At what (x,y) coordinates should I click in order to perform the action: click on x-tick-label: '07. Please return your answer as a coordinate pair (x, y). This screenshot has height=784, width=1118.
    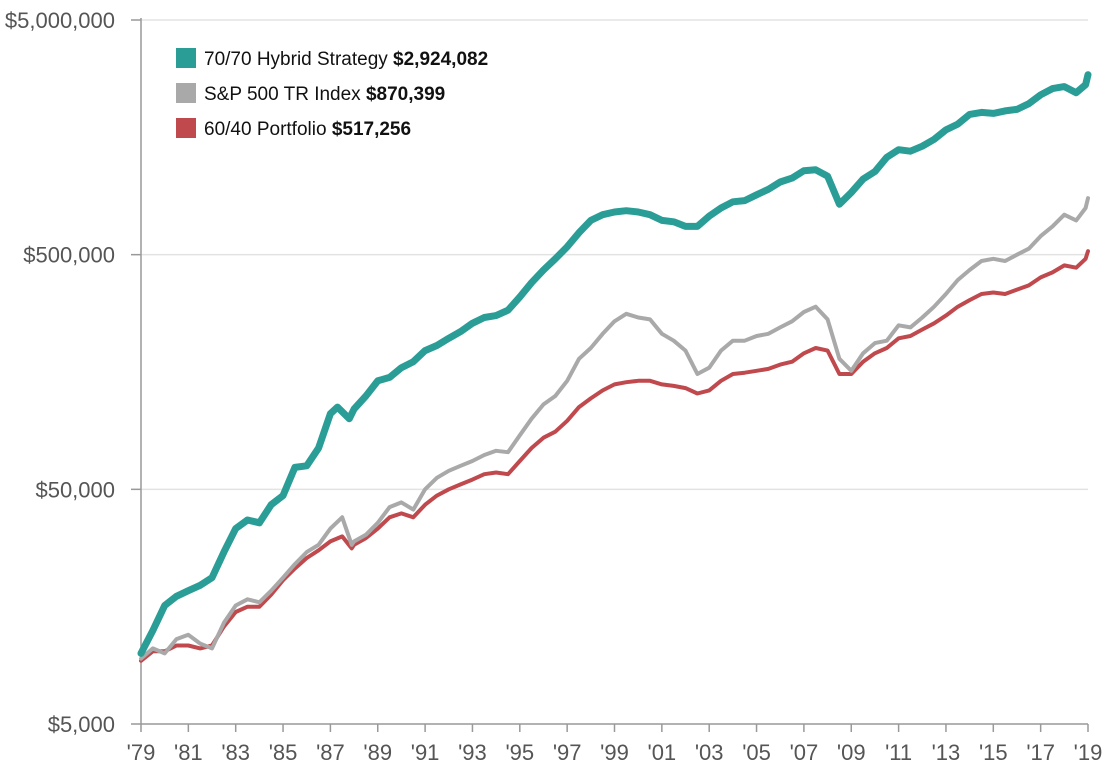
    Looking at the image, I should click on (804, 752).